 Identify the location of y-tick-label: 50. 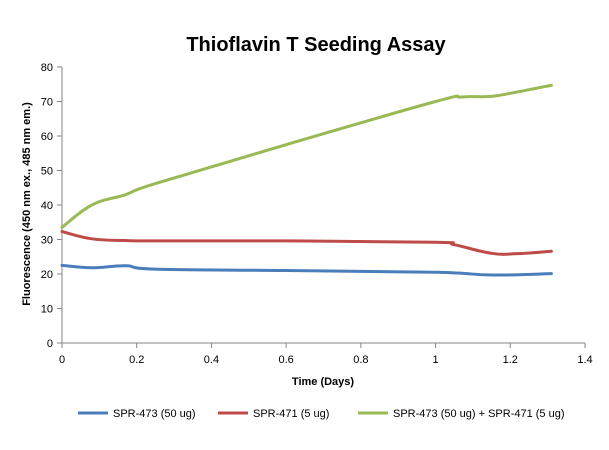
(47, 172).